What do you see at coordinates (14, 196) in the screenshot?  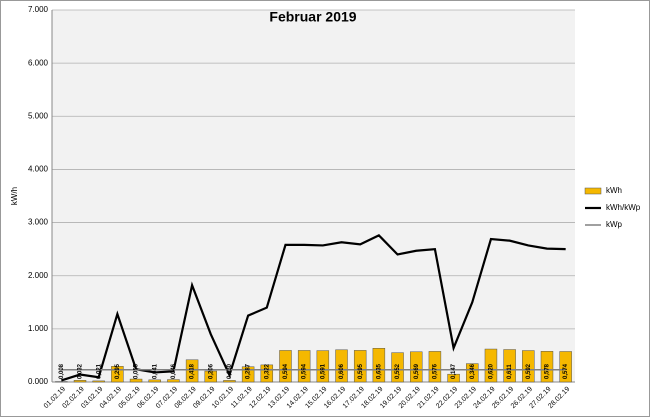 I see `y-axis-label: kW/h` at bounding box center [14, 196].